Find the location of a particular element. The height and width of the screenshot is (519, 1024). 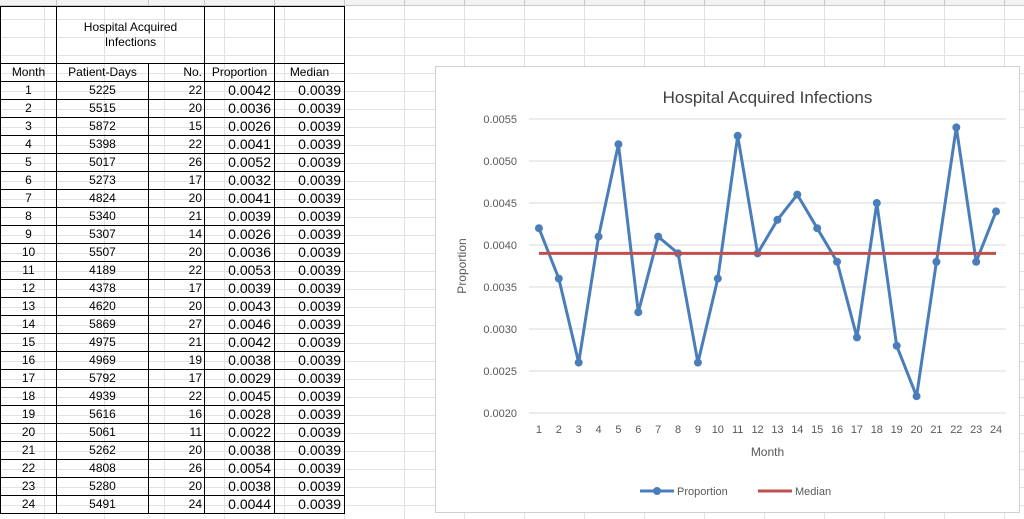

cell-proportion: 0.0053 is located at coordinates (239, 270).